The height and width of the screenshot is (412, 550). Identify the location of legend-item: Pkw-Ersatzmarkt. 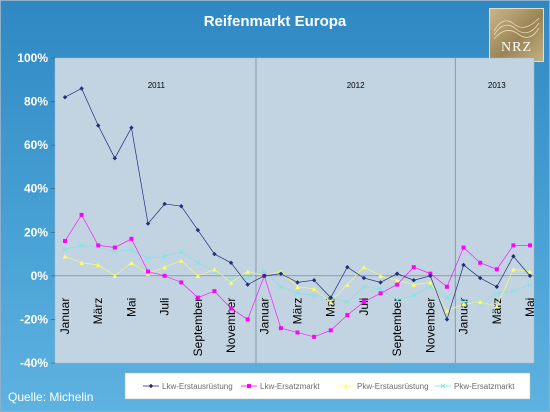
(475, 386).